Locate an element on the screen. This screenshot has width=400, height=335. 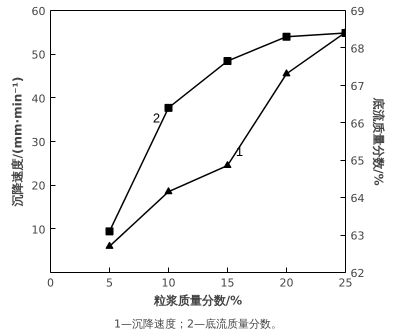
y-tick-label: 40 is located at coordinates (39, 99).